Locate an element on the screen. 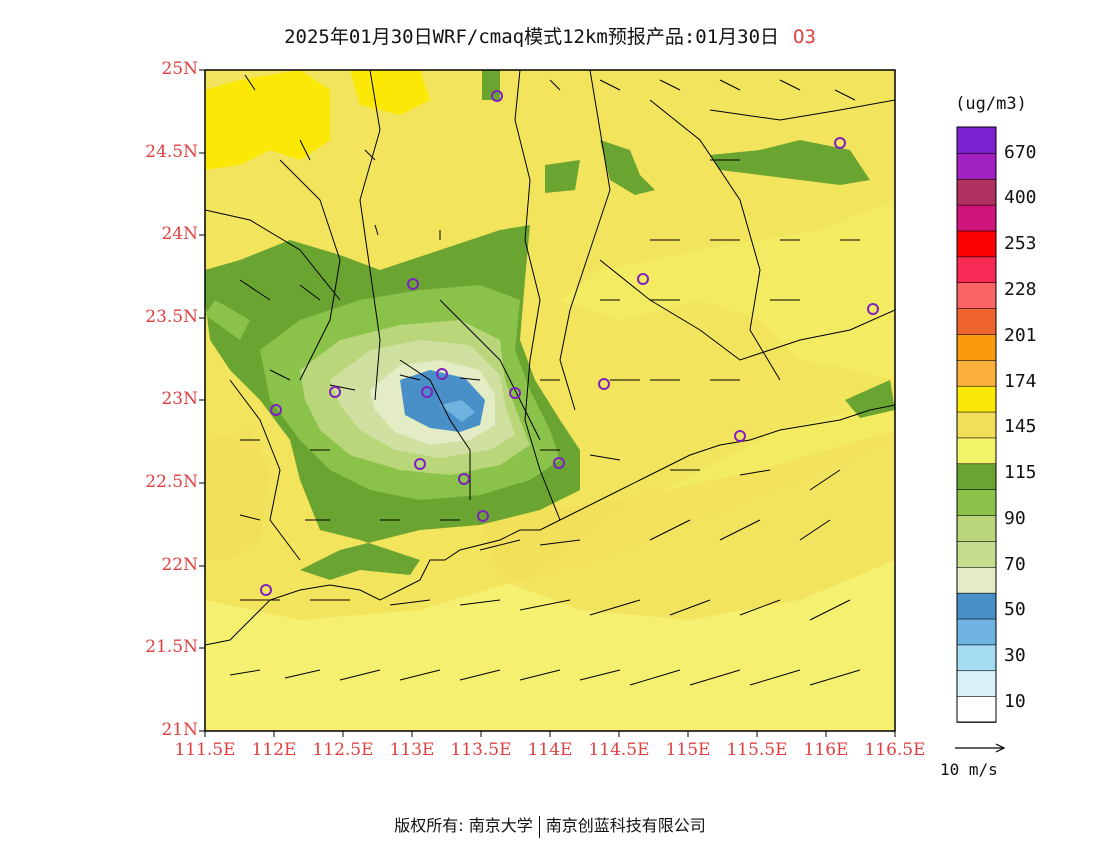 The height and width of the screenshot is (850, 1100). zone-green-top is located at coordinates (491, 85).